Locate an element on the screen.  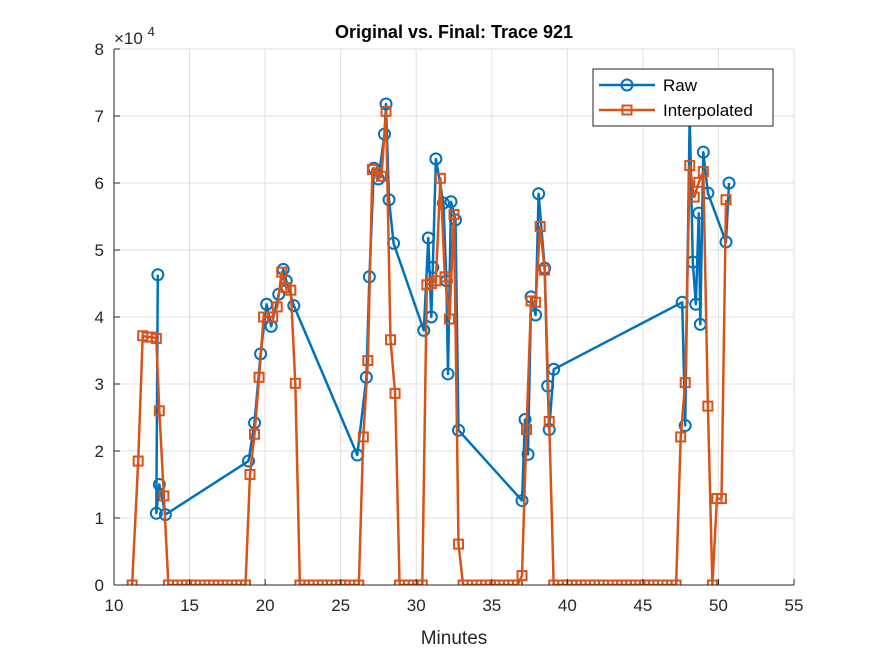
y-tick-label: 1 is located at coordinates (99, 518).